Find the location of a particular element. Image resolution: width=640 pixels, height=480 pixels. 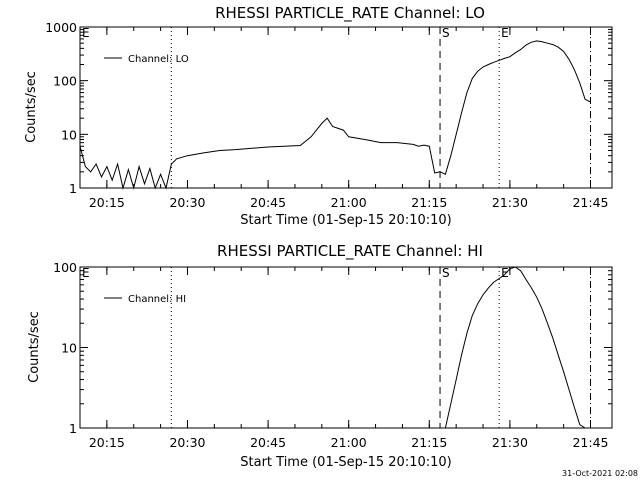

y-tick-label: 1000 is located at coordinates (61, 27).